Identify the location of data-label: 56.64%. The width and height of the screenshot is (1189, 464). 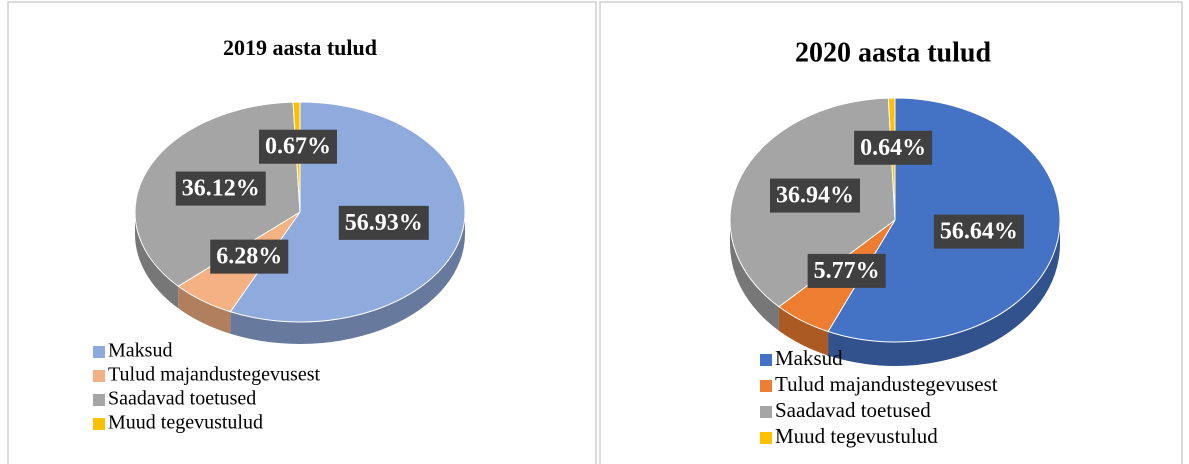
(979, 232).